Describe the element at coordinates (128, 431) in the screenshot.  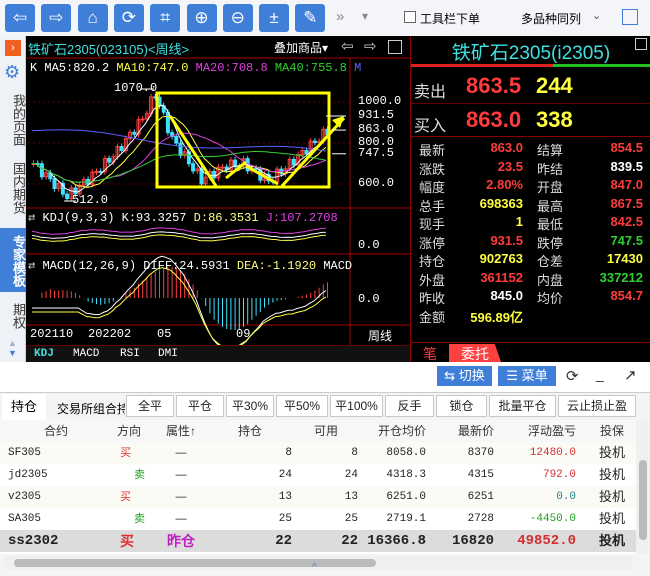
I see `column-header: 方向` at that location.